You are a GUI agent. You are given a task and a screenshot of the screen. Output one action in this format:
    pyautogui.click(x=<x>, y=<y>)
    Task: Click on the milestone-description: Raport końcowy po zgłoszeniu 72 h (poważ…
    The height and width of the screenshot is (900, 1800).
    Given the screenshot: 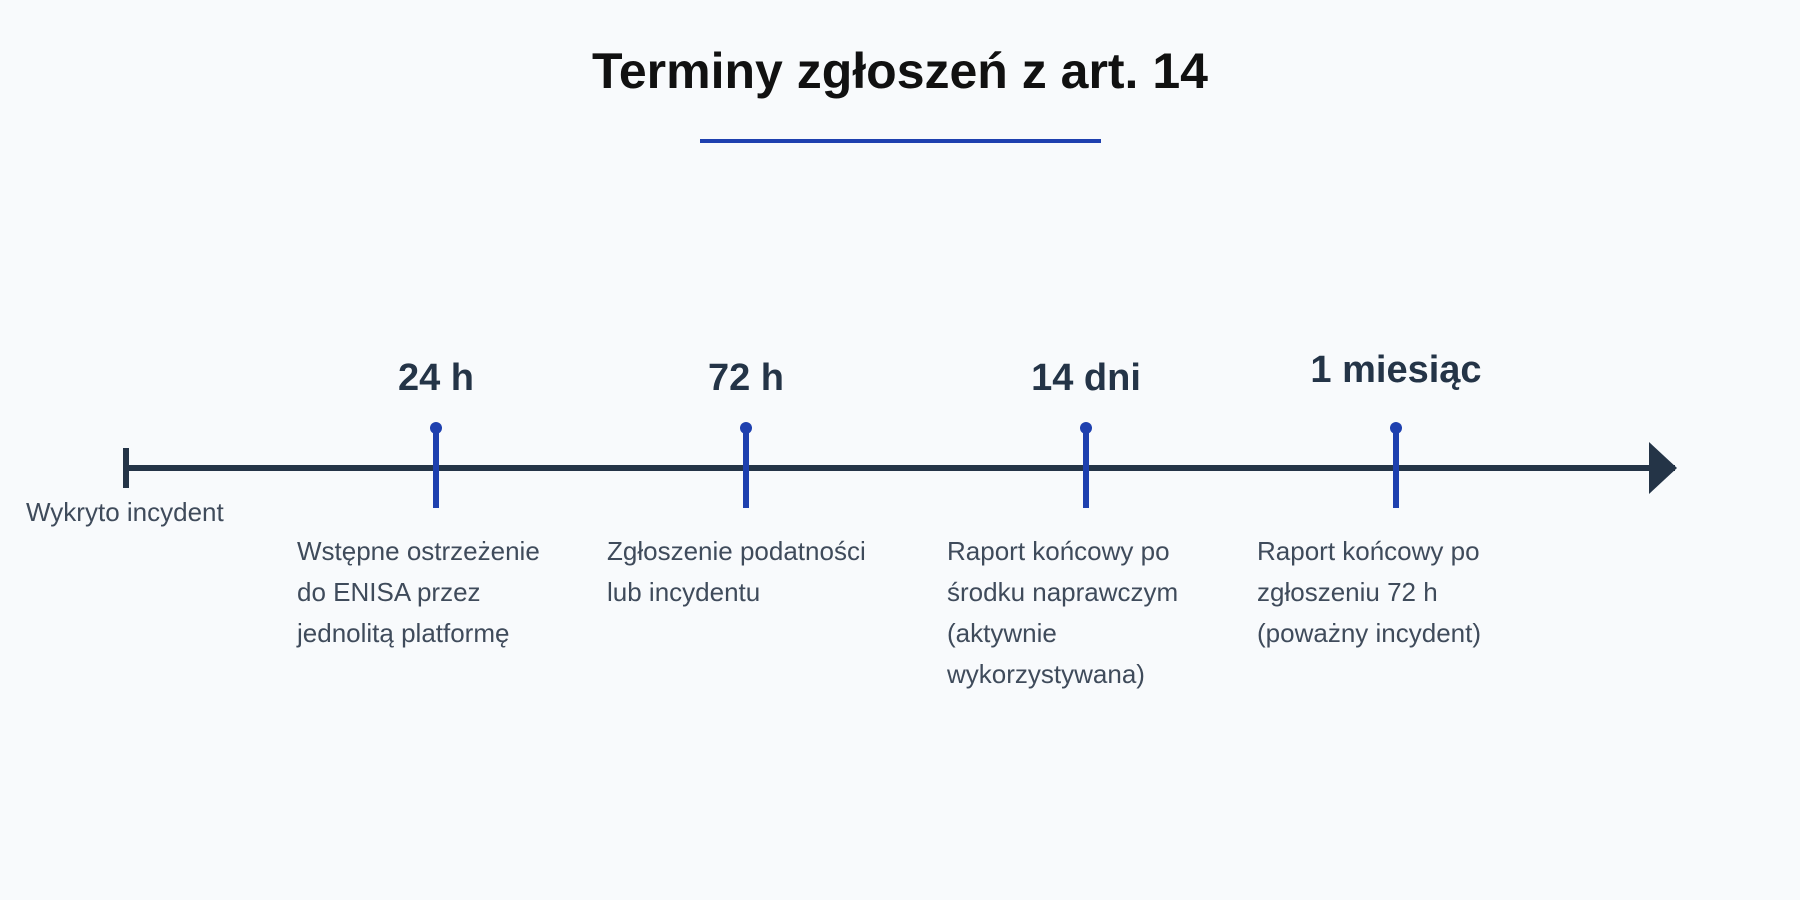 What is the action you would take?
    pyautogui.click(x=1369, y=592)
    